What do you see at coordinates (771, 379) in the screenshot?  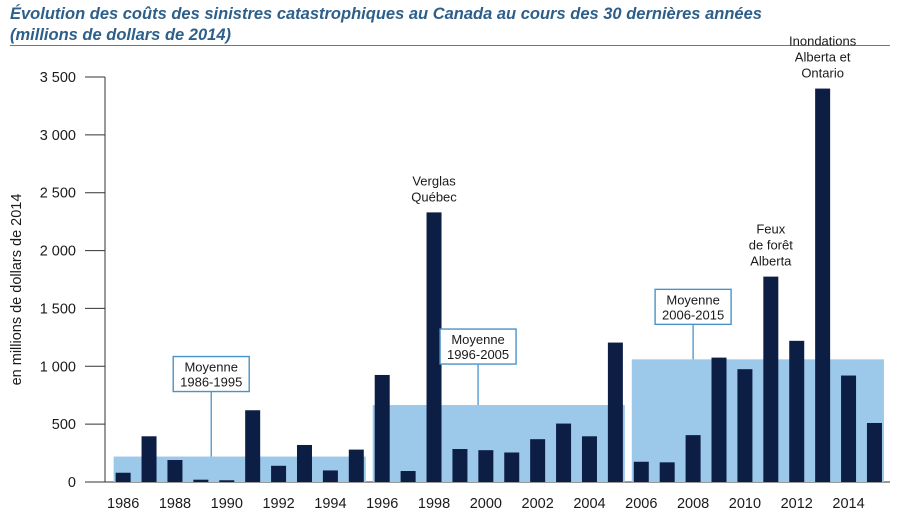 I see `bar-2011` at bounding box center [771, 379].